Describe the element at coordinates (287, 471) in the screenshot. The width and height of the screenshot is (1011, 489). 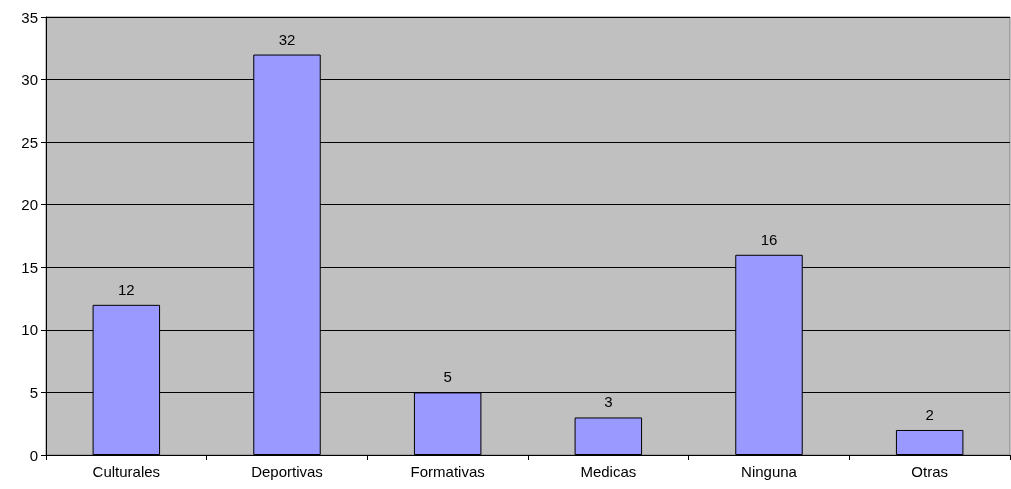
I see `x-tick-label: Deportivas` at that location.